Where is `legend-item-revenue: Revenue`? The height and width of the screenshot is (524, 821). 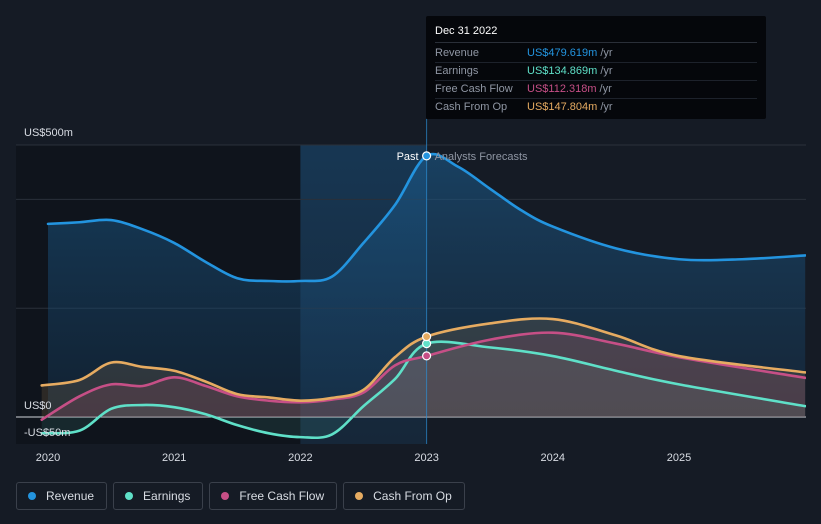
legend-item-revenue: Revenue is located at coordinates (62, 496).